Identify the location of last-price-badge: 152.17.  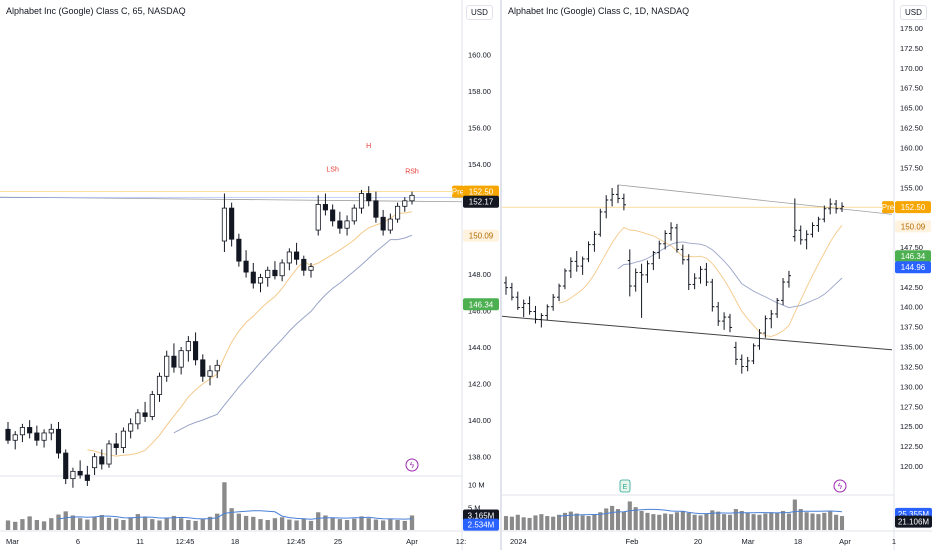
(481, 202).